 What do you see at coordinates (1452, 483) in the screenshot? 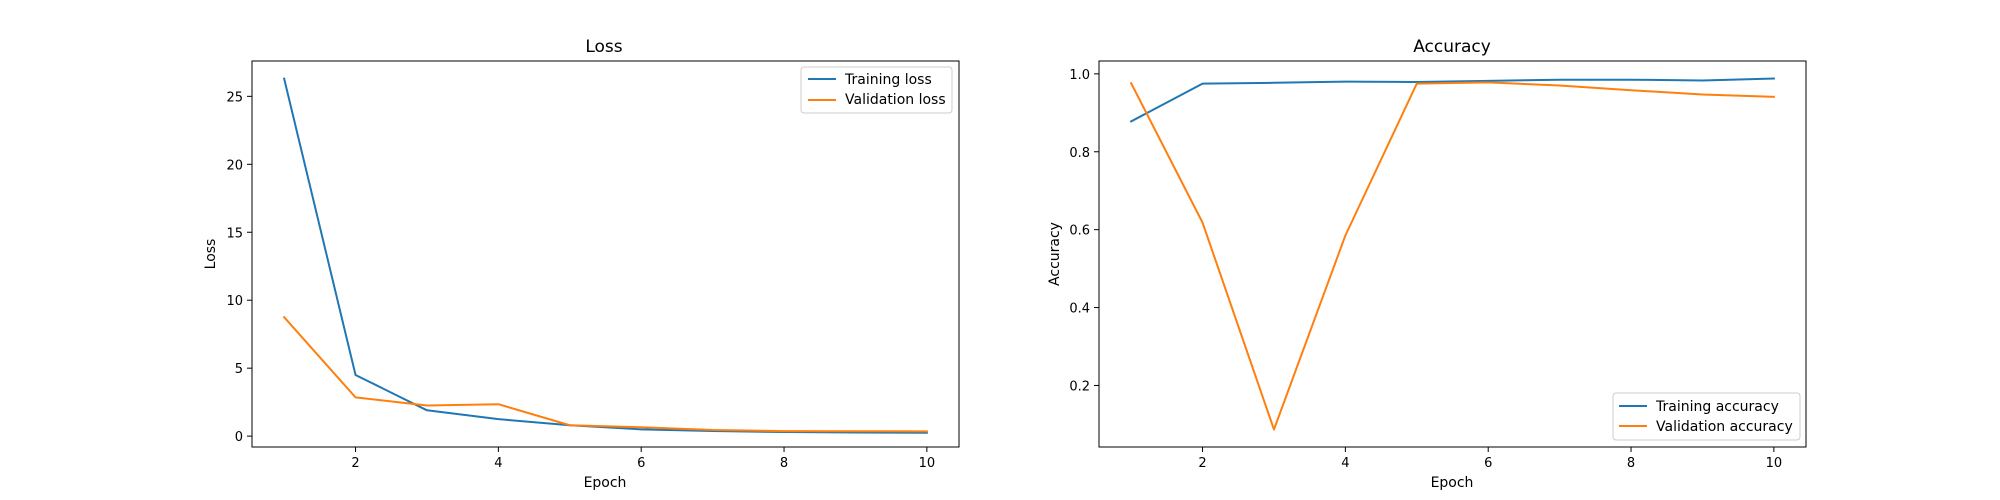
I see `accuracy-xlabel: Epoch` at bounding box center [1452, 483].